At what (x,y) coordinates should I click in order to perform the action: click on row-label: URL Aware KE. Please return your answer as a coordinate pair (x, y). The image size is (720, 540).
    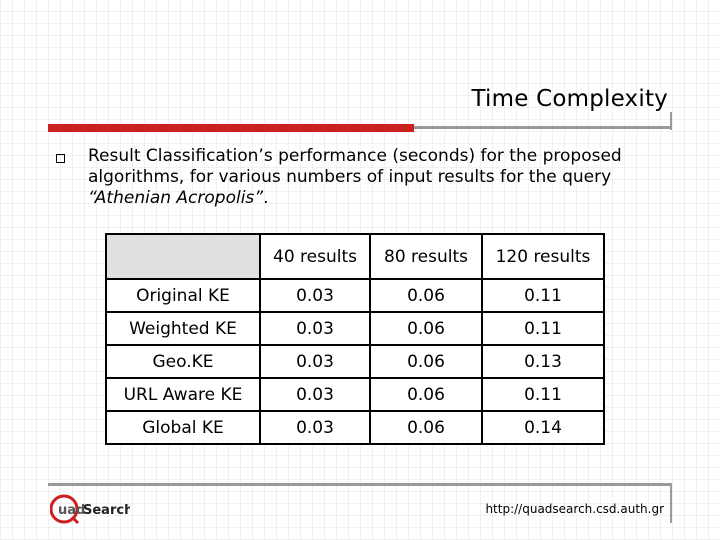
    Looking at the image, I should click on (183, 394).